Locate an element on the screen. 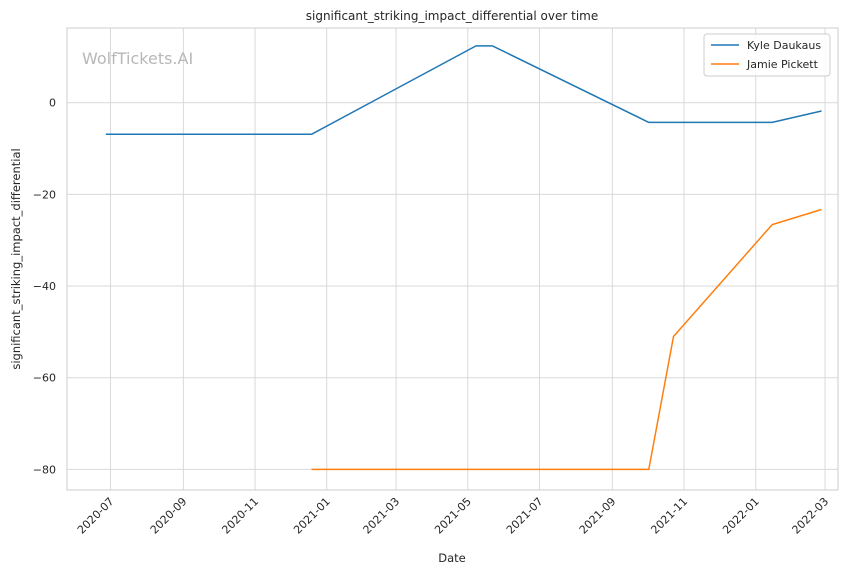 The width and height of the screenshot is (851, 575). y-tick-label: −40 is located at coordinates (44, 286).